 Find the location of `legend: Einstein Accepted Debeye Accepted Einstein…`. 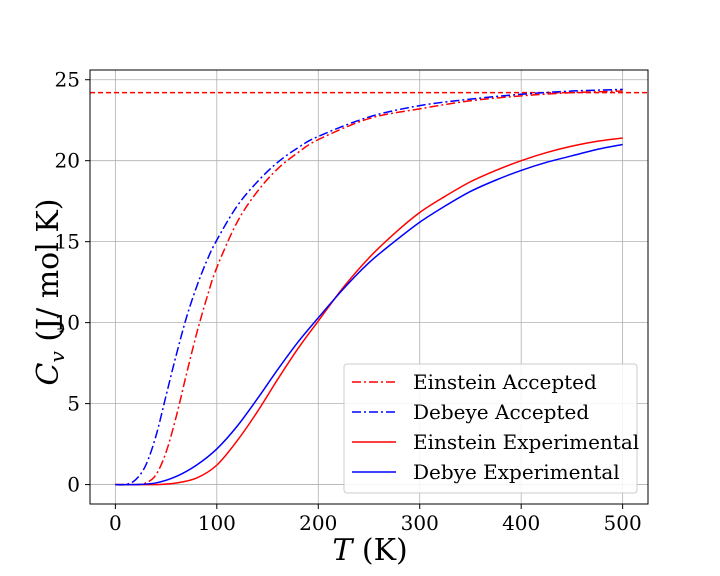

legend: Einstein Accepted Debeye Accepted Einstein… is located at coordinates (491, 428).